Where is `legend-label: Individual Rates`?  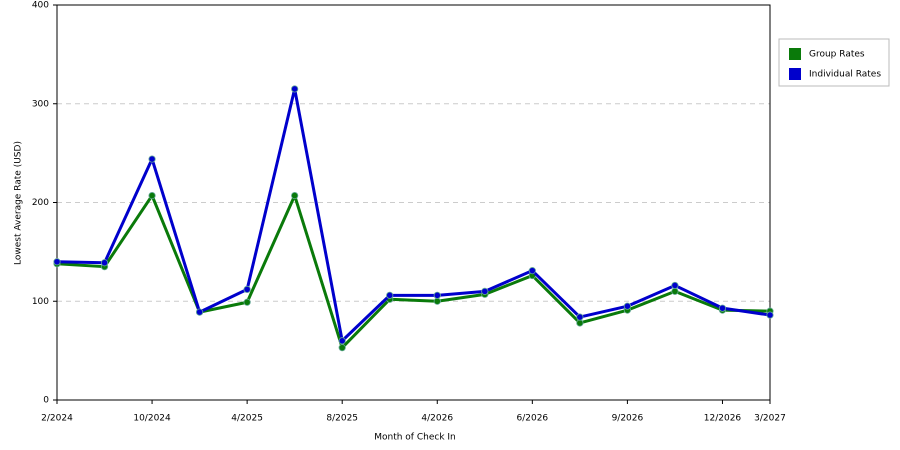 legend-label: Individual Rates is located at coordinates (845, 75).